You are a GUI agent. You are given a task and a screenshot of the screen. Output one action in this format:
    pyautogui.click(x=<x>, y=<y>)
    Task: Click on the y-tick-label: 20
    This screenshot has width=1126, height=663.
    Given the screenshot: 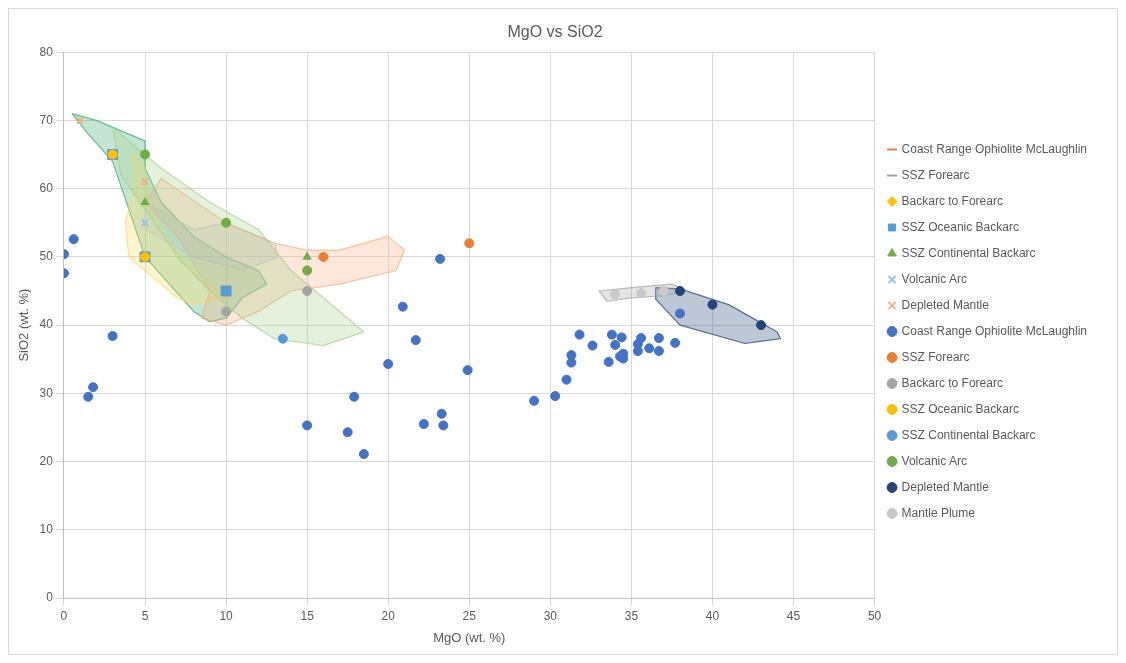 What is the action you would take?
    pyautogui.click(x=46, y=460)
    